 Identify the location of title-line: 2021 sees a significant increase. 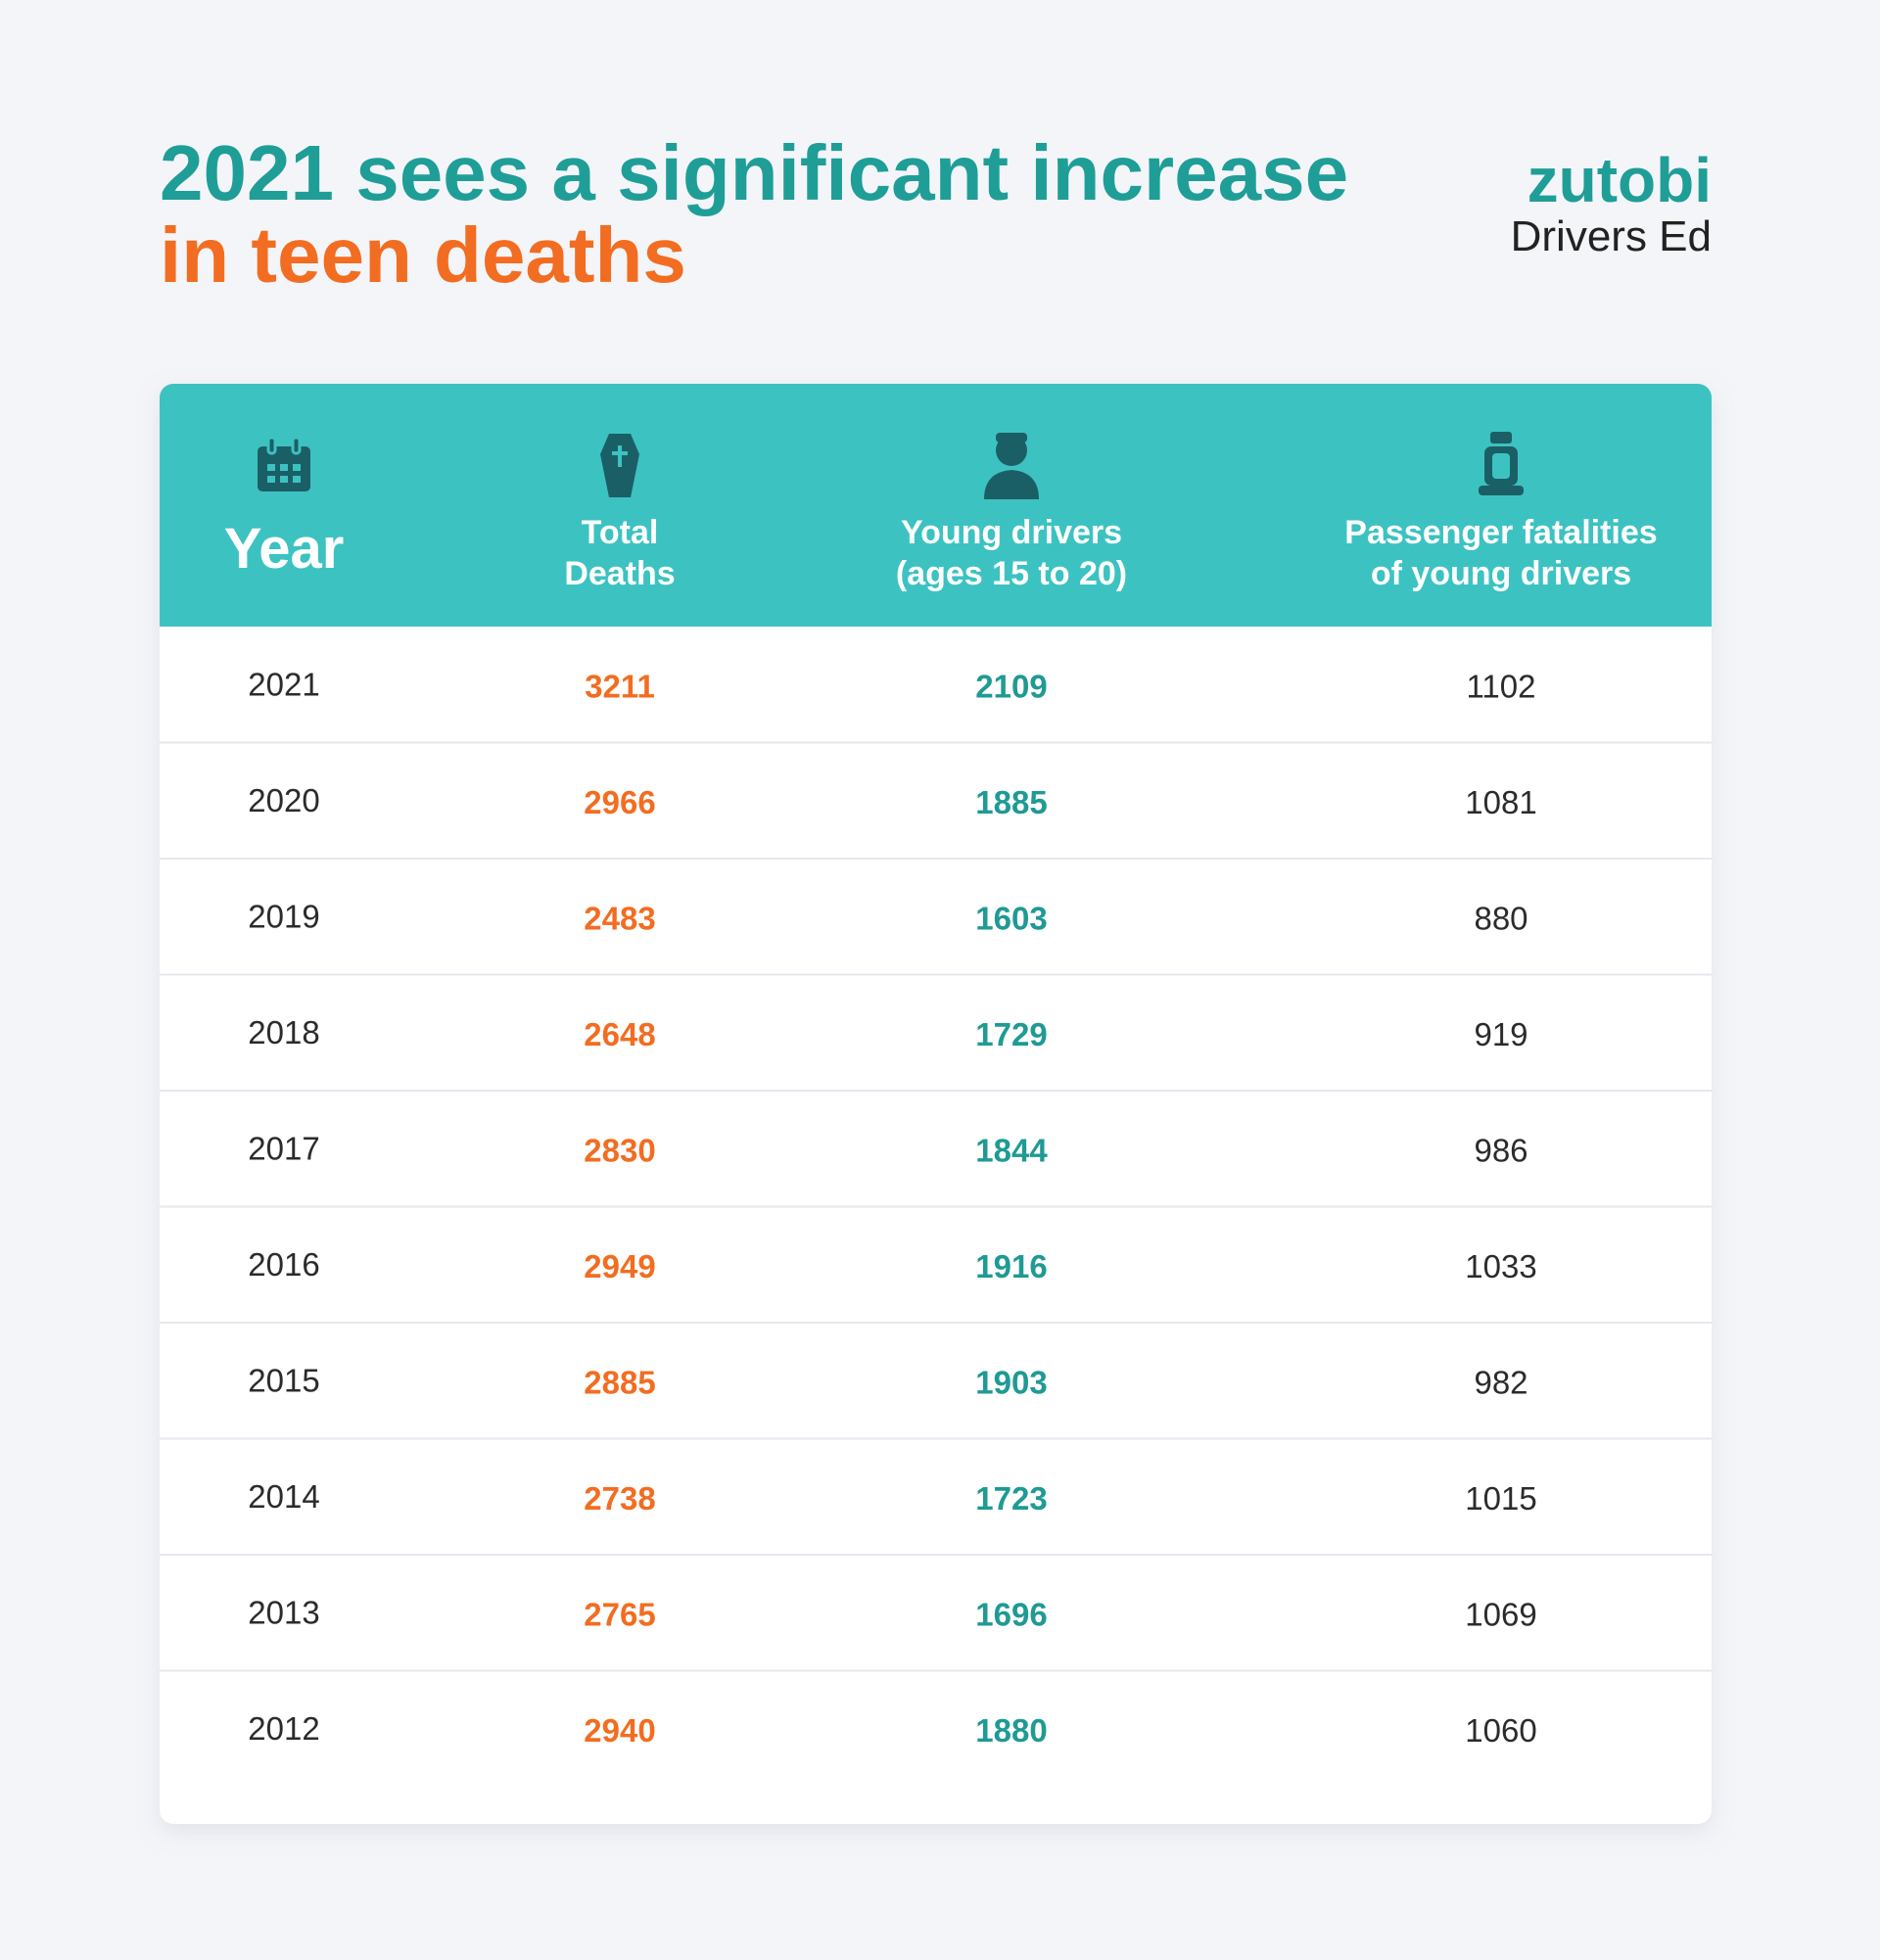
(754, 172).